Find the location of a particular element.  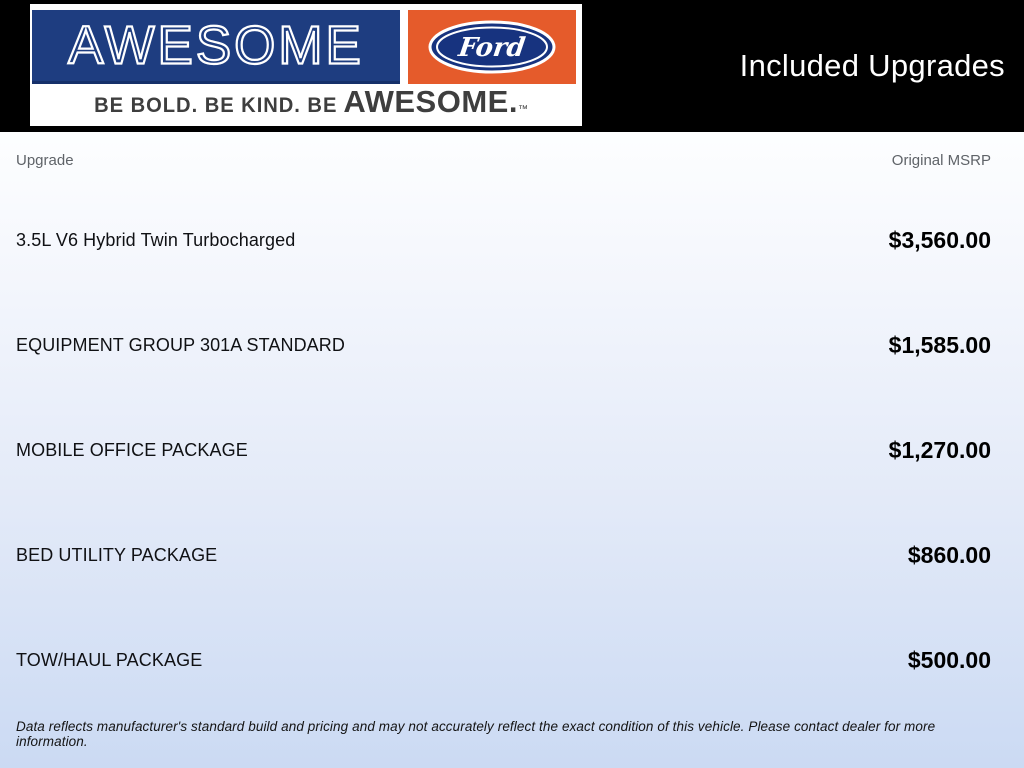

table-header-row: Upgrade Original MSRP is located at coordinates (512, 160).